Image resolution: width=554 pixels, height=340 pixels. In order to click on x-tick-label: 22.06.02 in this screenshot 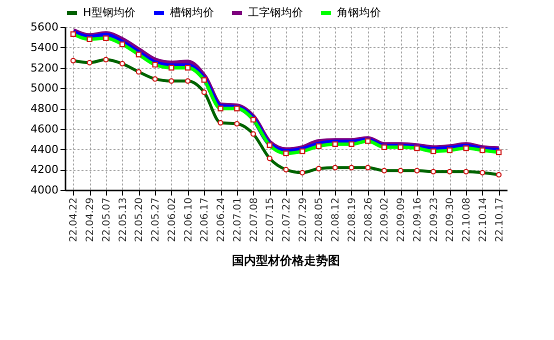, I will do `click(172, 220)`.